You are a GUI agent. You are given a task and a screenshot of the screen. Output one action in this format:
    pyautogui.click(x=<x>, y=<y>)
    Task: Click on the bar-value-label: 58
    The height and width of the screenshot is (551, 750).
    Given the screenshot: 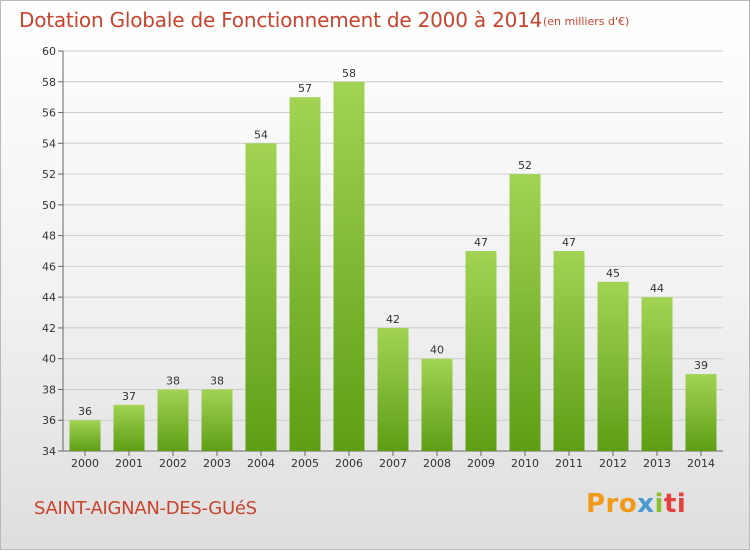 What is the action you would take?
    pyautogui.click(x=349, y=73)
    